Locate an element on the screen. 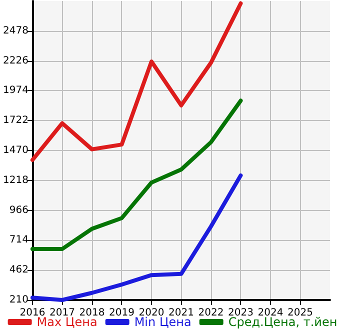 The image size is (345, 335). y-tick-label: 1722 is located at coordinates (15, 120).